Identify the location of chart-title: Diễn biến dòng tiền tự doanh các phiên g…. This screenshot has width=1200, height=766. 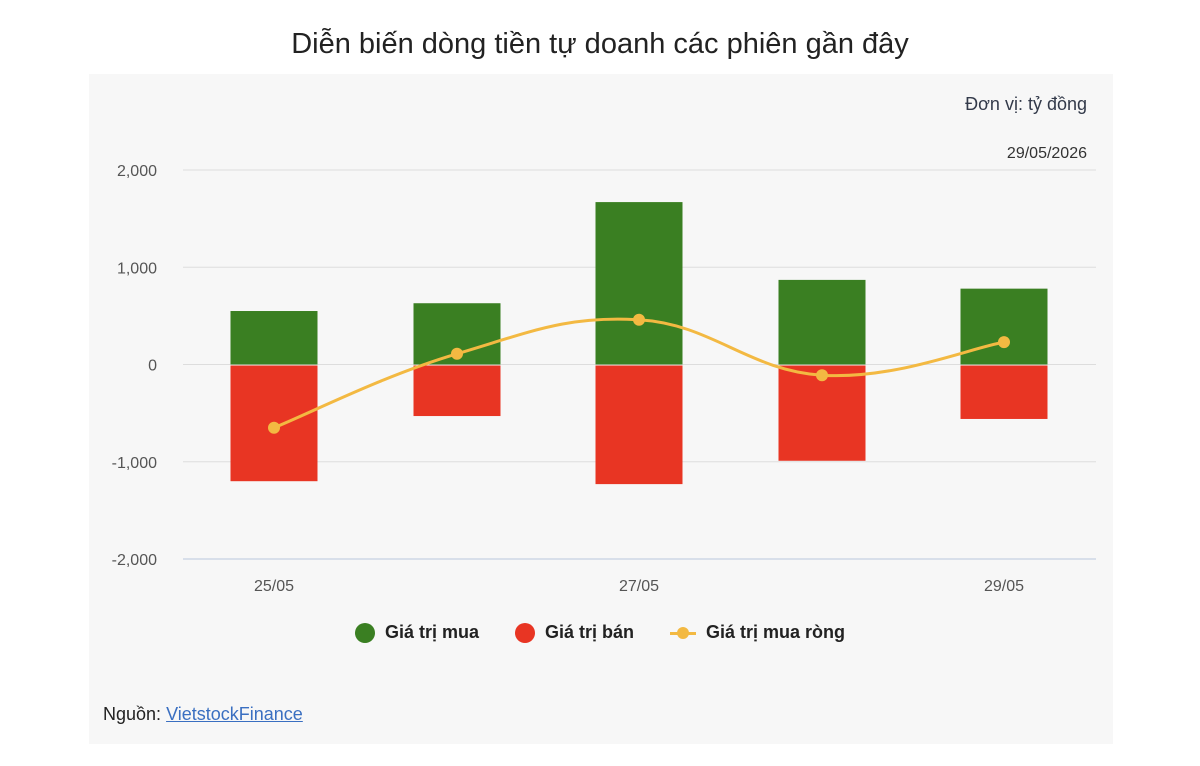
(600, 44).